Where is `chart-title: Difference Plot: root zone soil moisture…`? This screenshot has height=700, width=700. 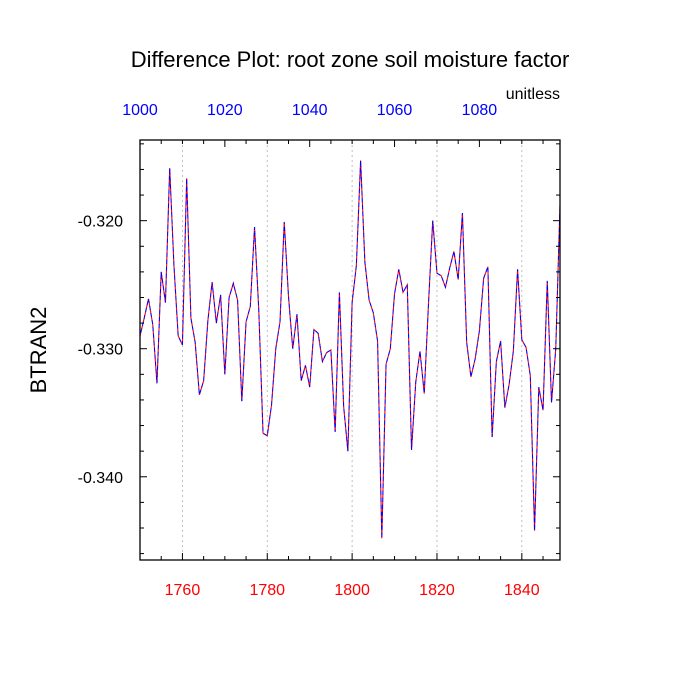
chart-title: Difference Plot: root zone soil moisture… is located at coordinates (350, 59).